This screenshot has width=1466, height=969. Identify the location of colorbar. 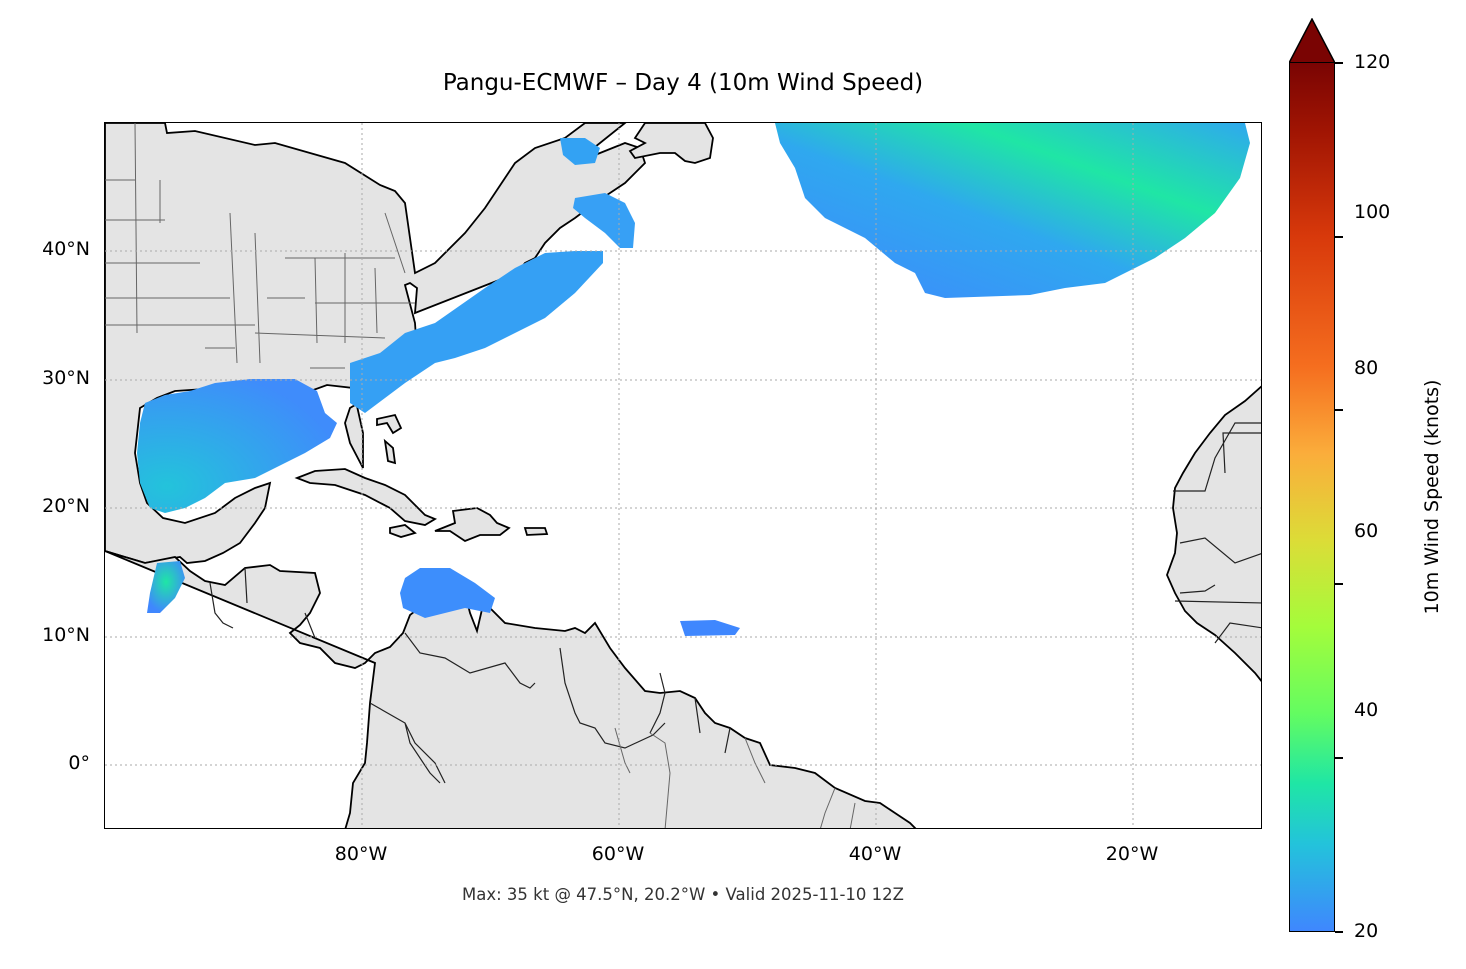
(1312, 497).